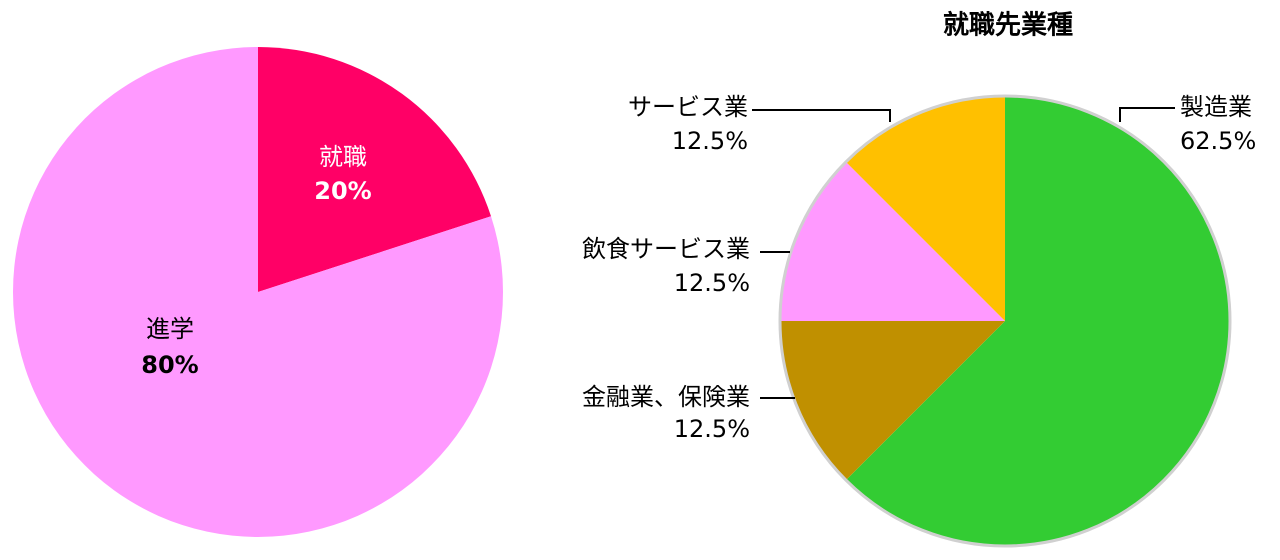  I want to click on slice-label: 進学, so click(170, 329).